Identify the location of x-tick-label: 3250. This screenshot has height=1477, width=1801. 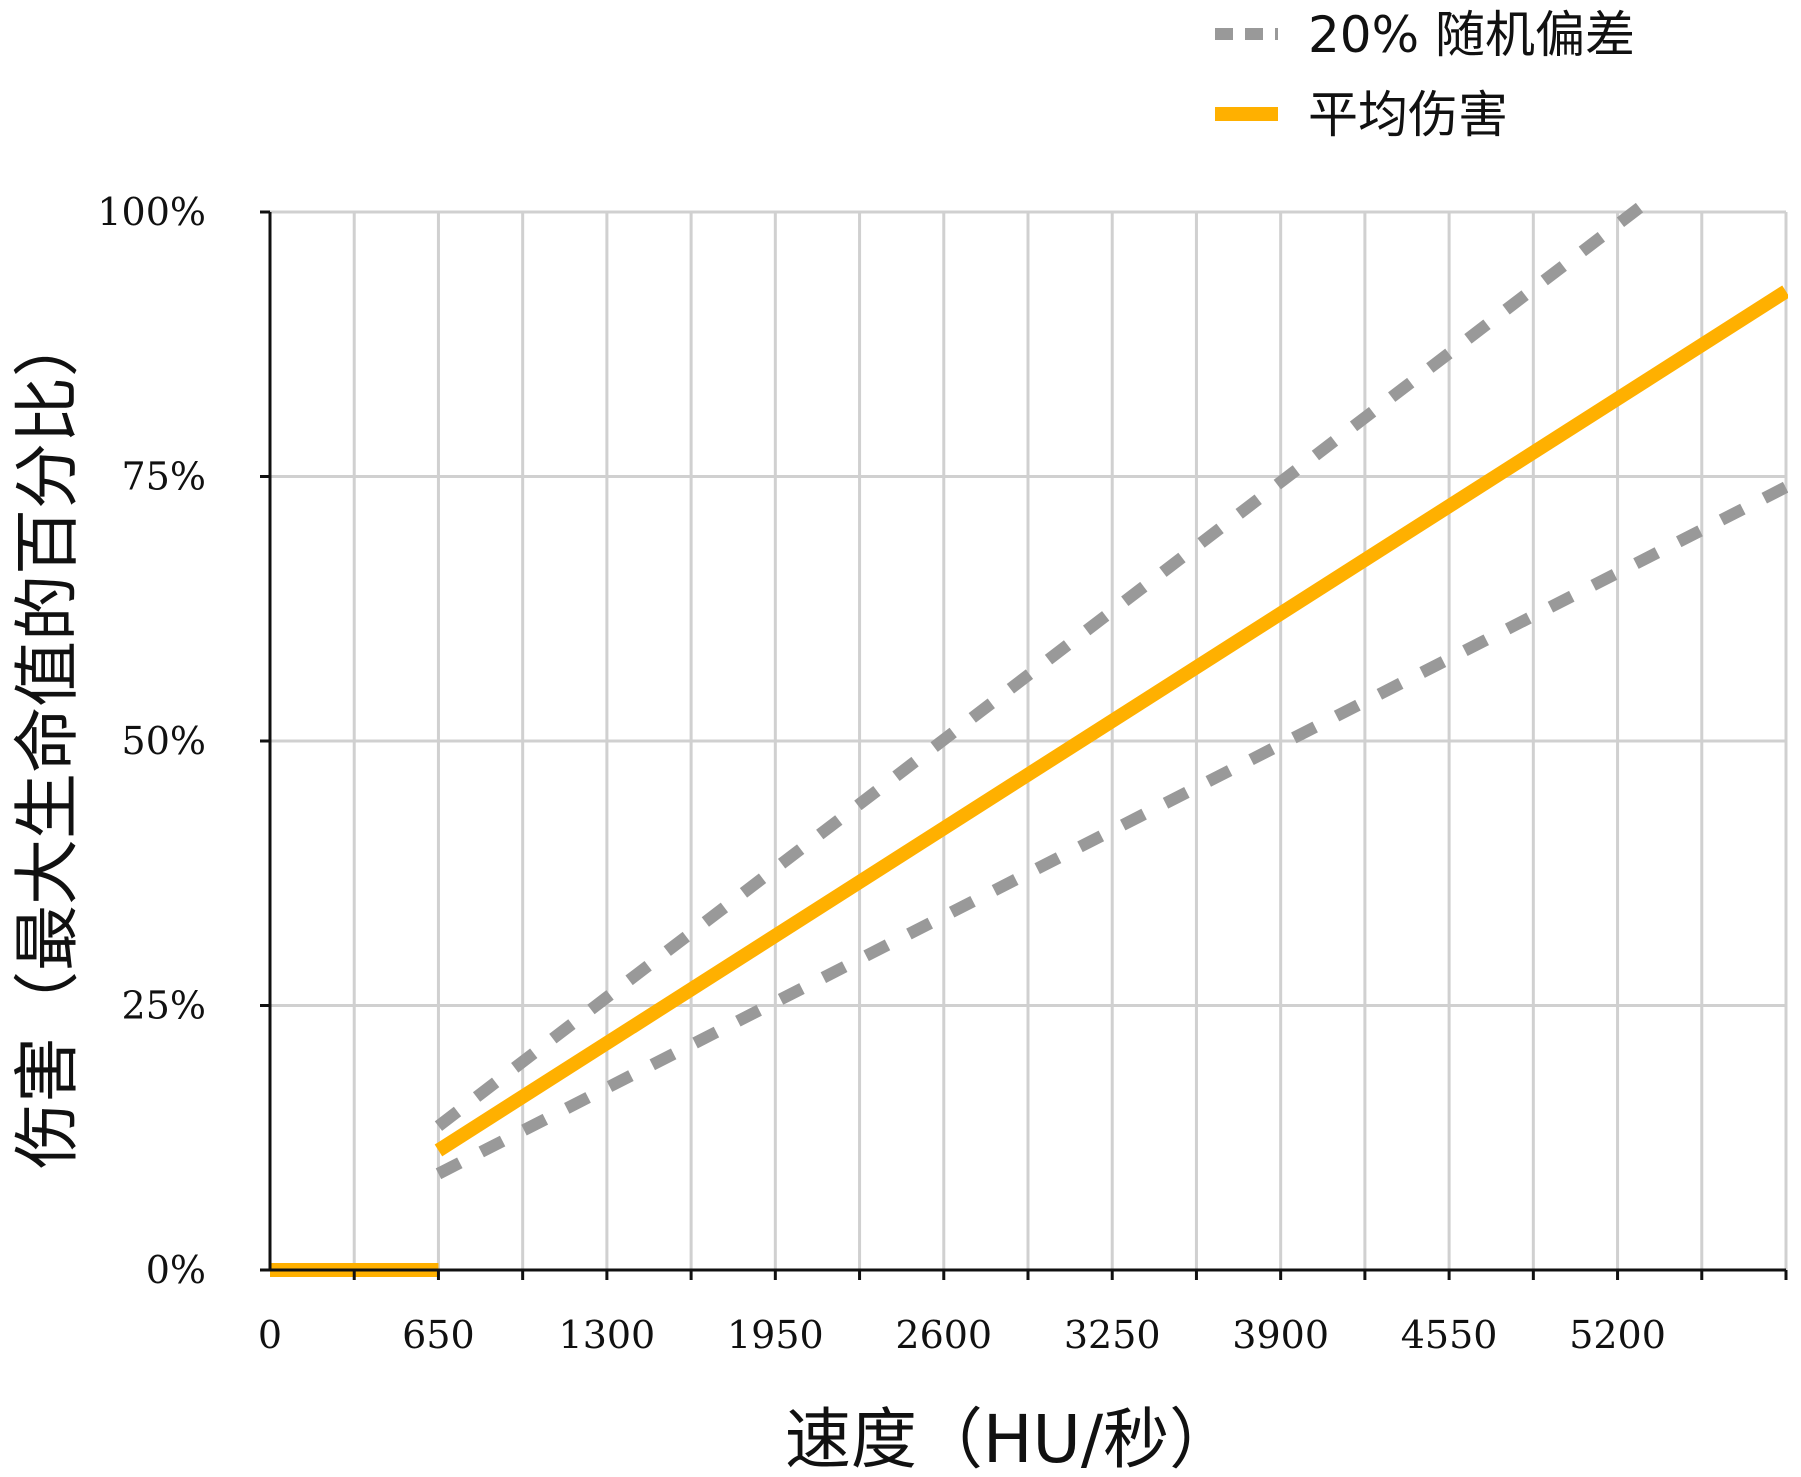
(1112, 1335).